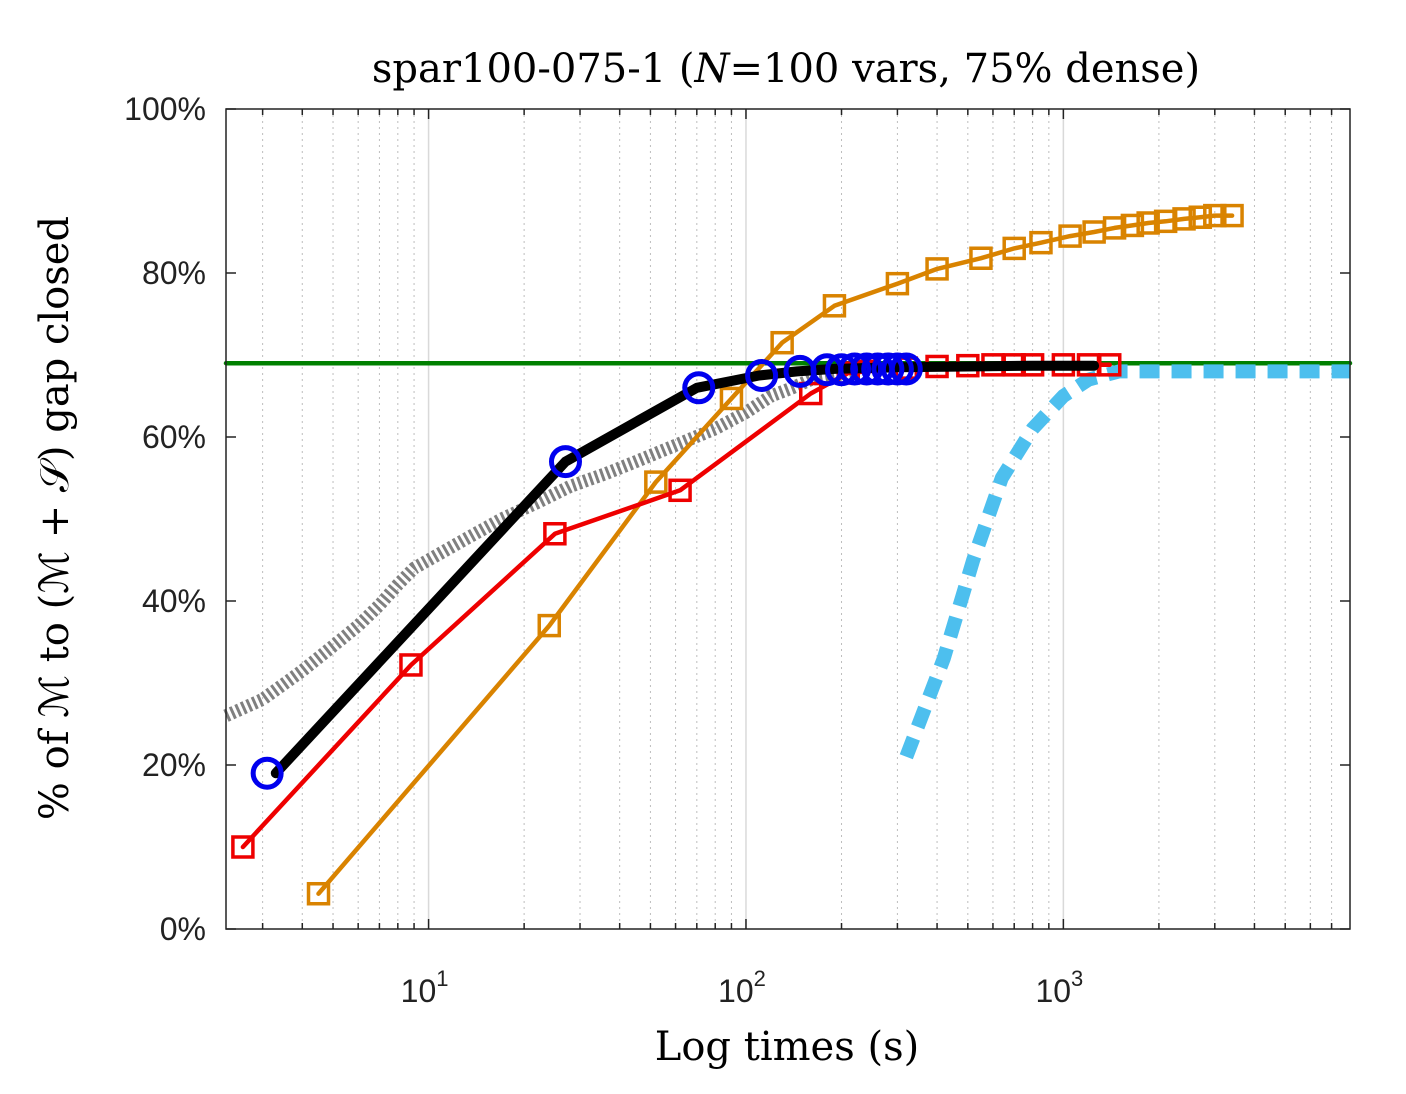 This screenshot has width=1406, height=1094. I want to click on y-axis-label: % of ℳ to (ℳ + 𝒮) gap closed, so click(55, 518).